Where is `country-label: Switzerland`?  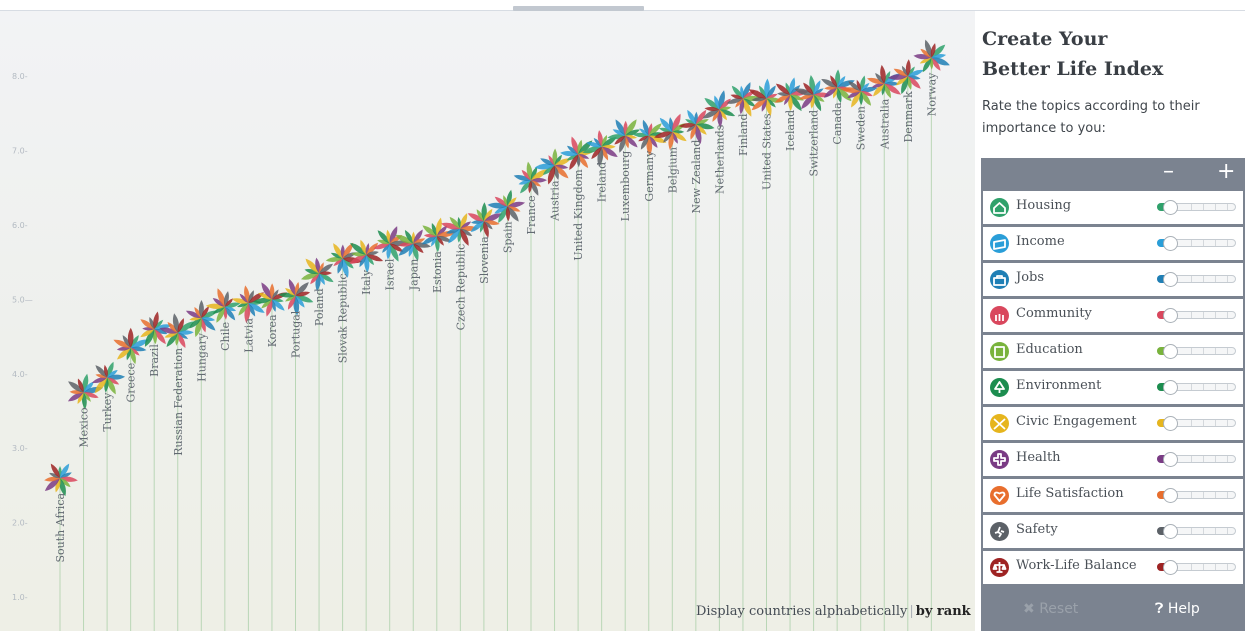 country-label: Switzerland is located at coordinates (814, 143).